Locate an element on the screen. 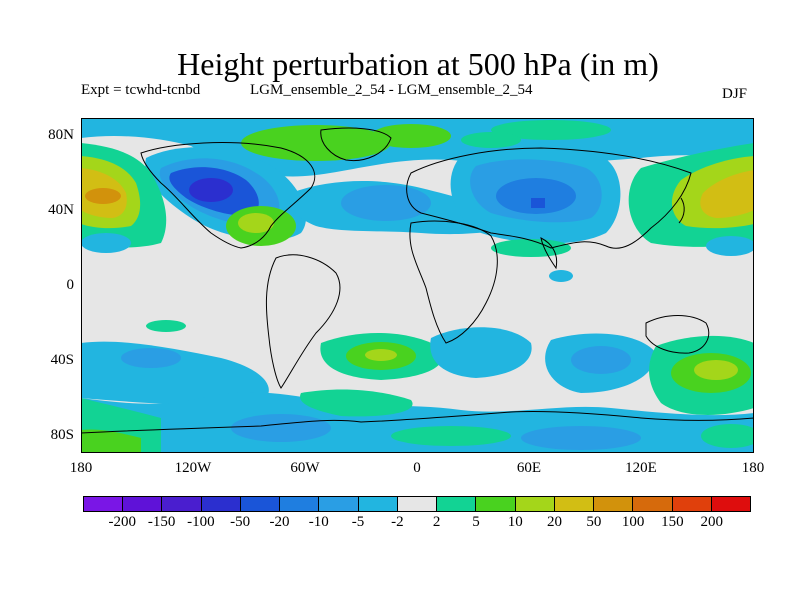 This screenshot has width=800, height=600. colorbar-label: 200 is located at coordinates (711, 522).